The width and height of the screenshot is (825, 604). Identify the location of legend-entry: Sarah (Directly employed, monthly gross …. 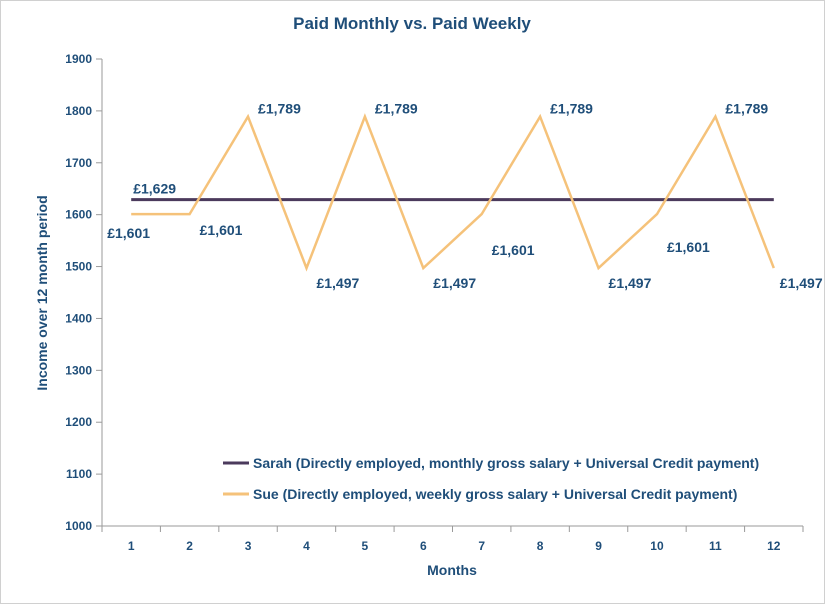
(506, 463).